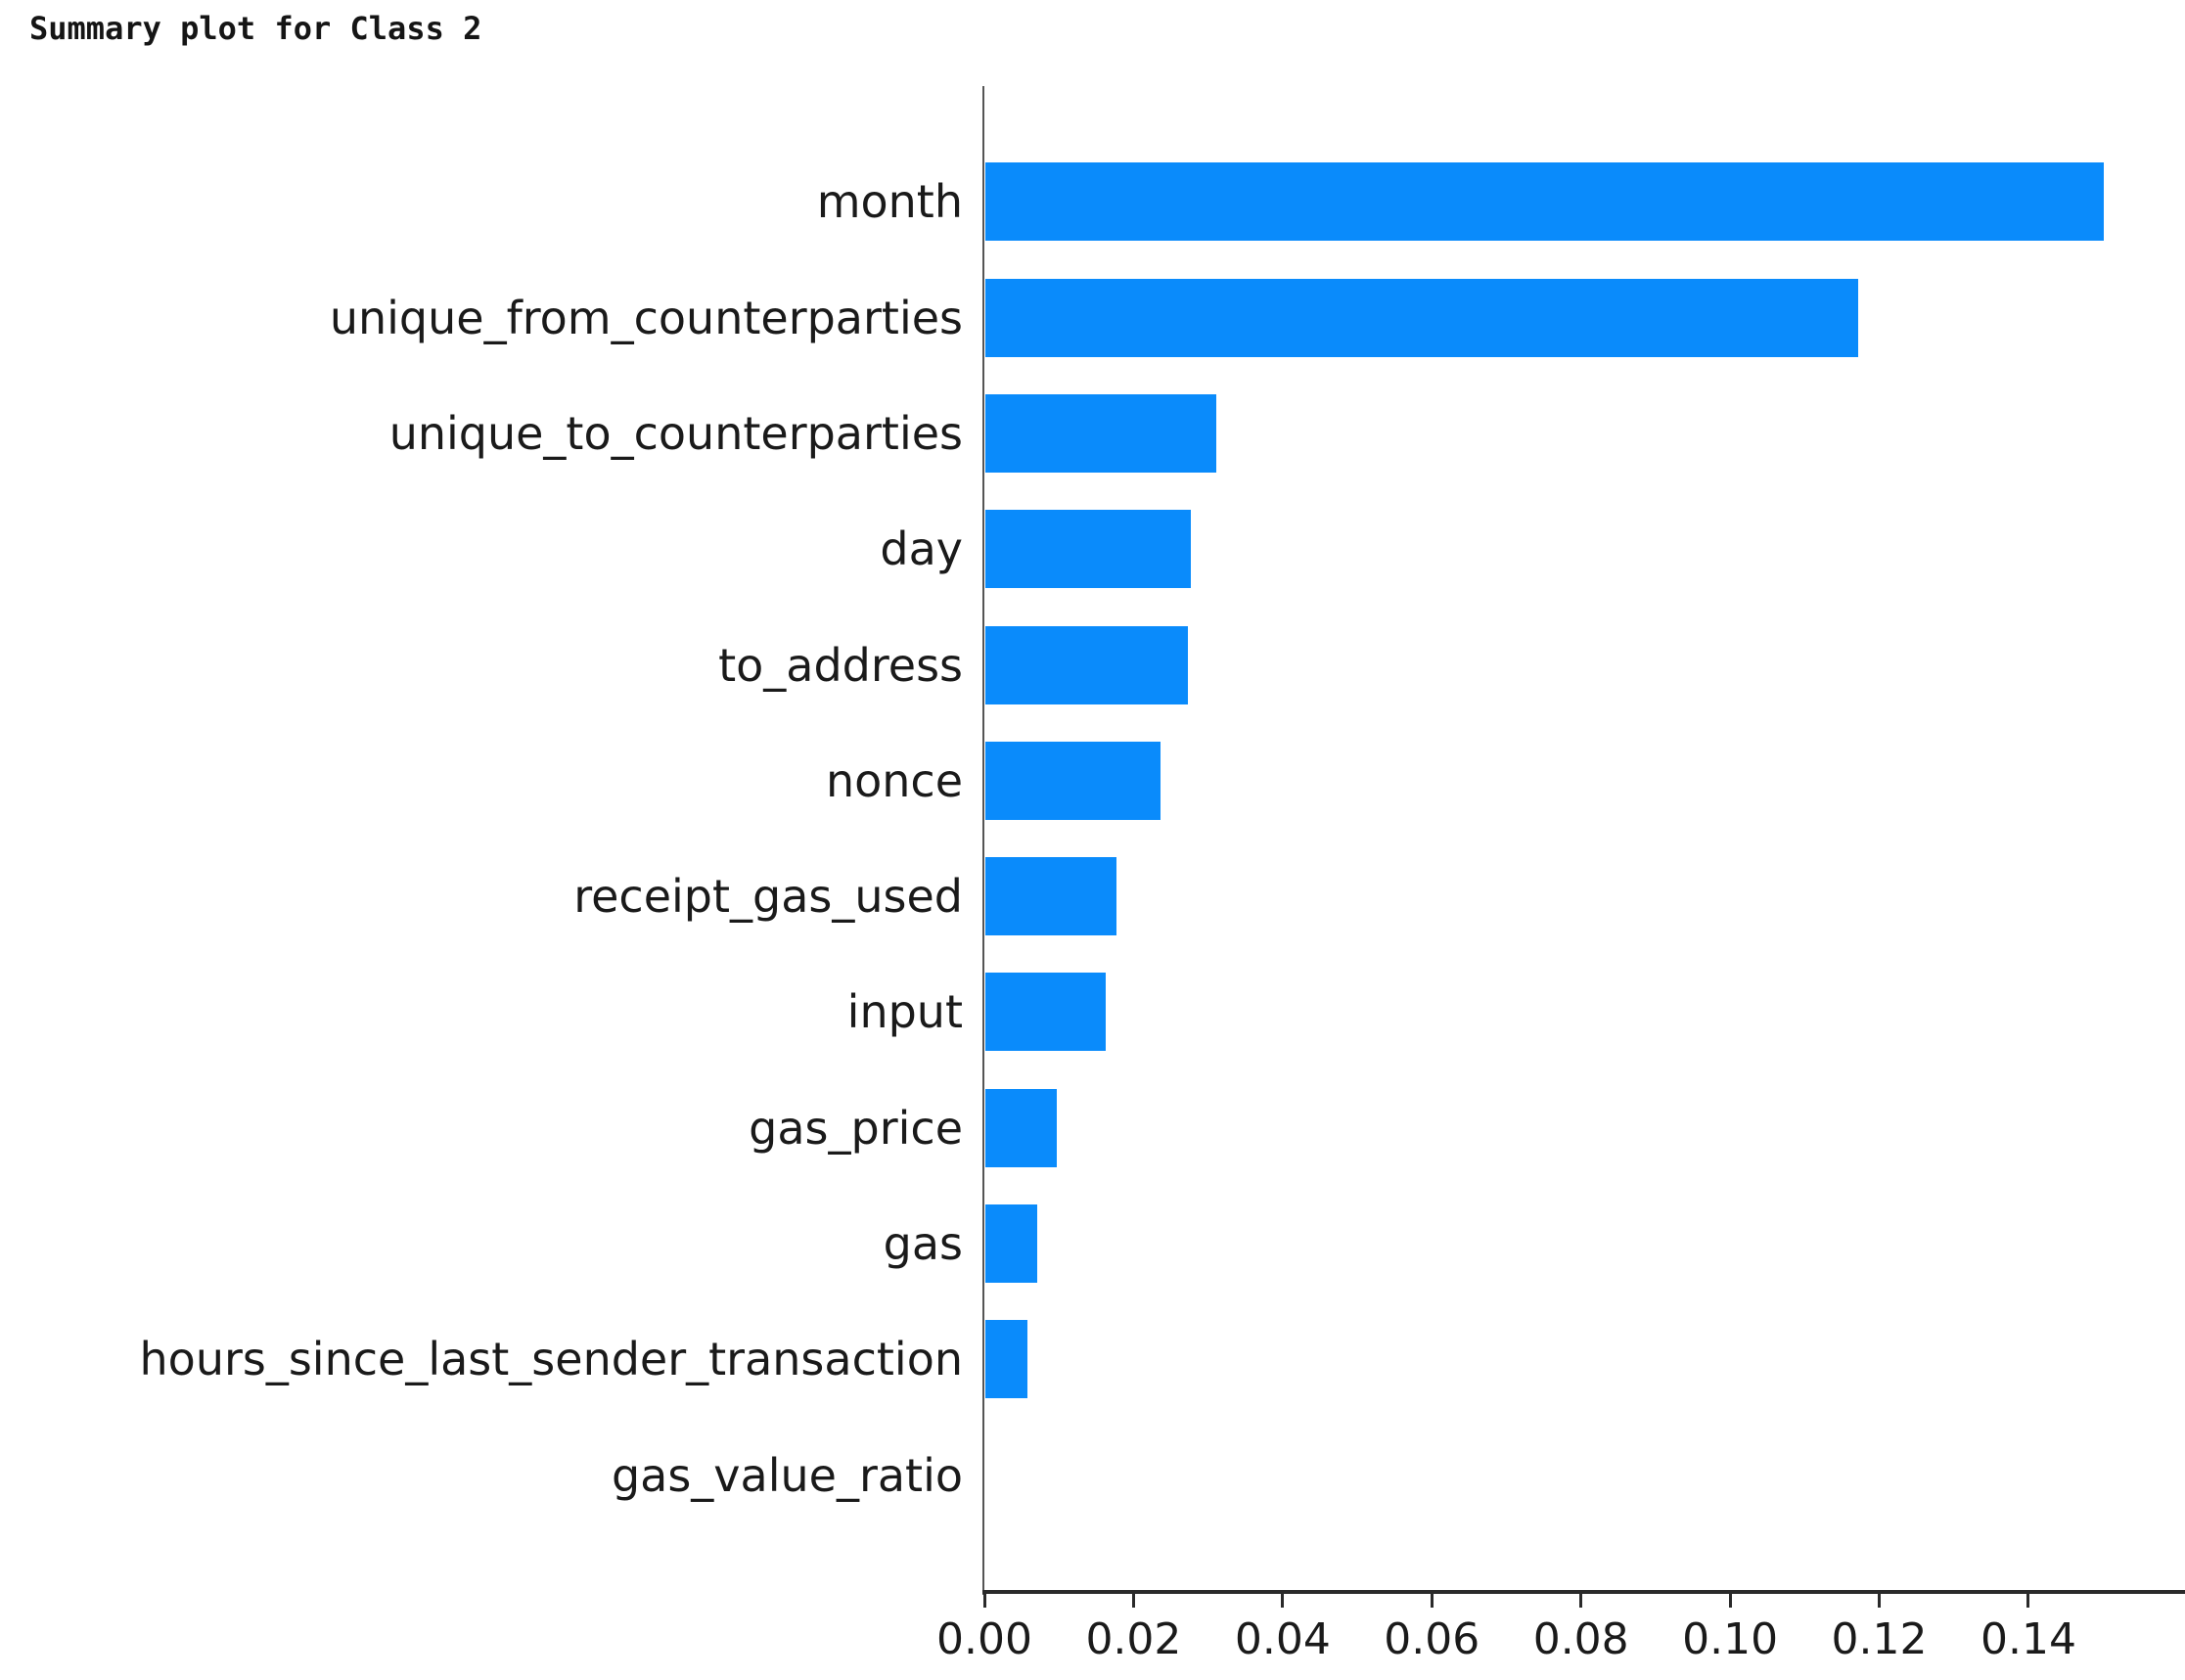 The width and height of the screenshot is (2185, 1680). I want to click on x-tick-label: 0.04, so click(1283, 1639).